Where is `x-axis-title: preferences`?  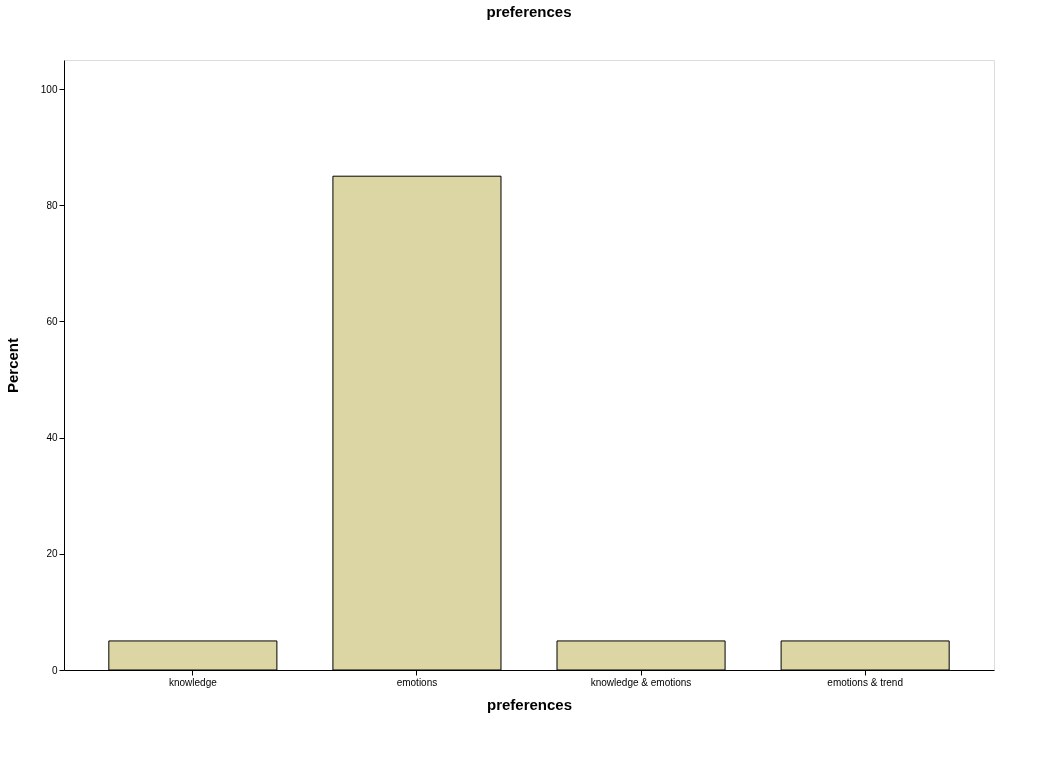 x-axis-title: preferences is located at coordinates (529, 704).